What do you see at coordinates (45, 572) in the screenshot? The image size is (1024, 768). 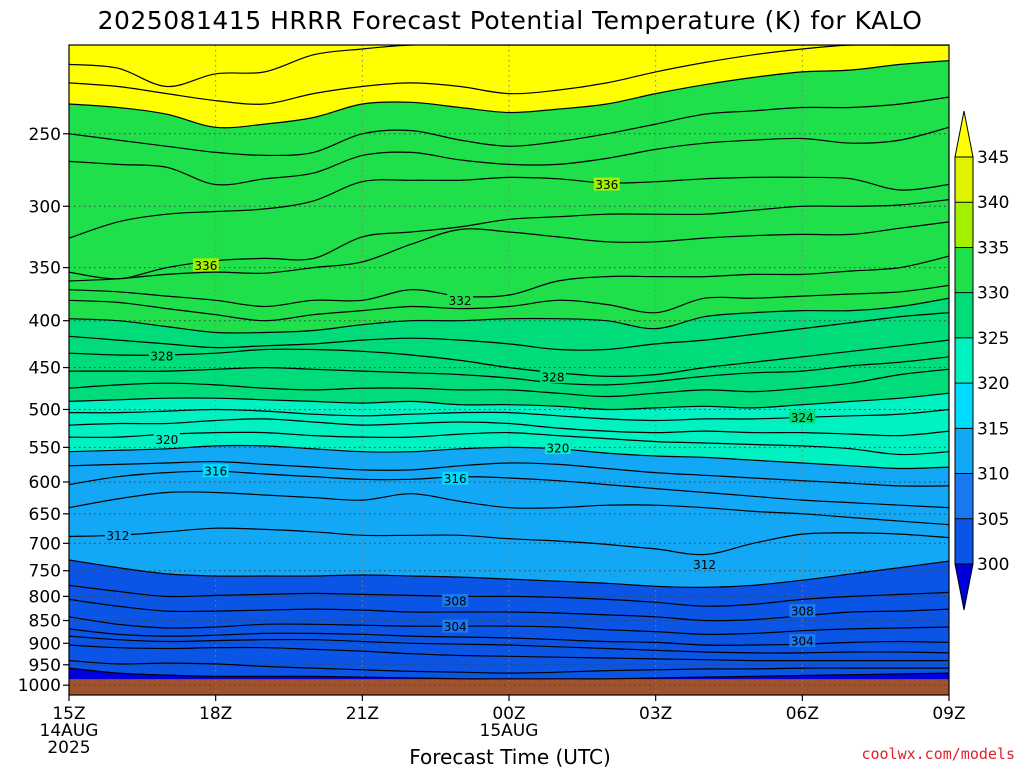 I see `y-tick-label: 750` at bounding box center [45, 572].